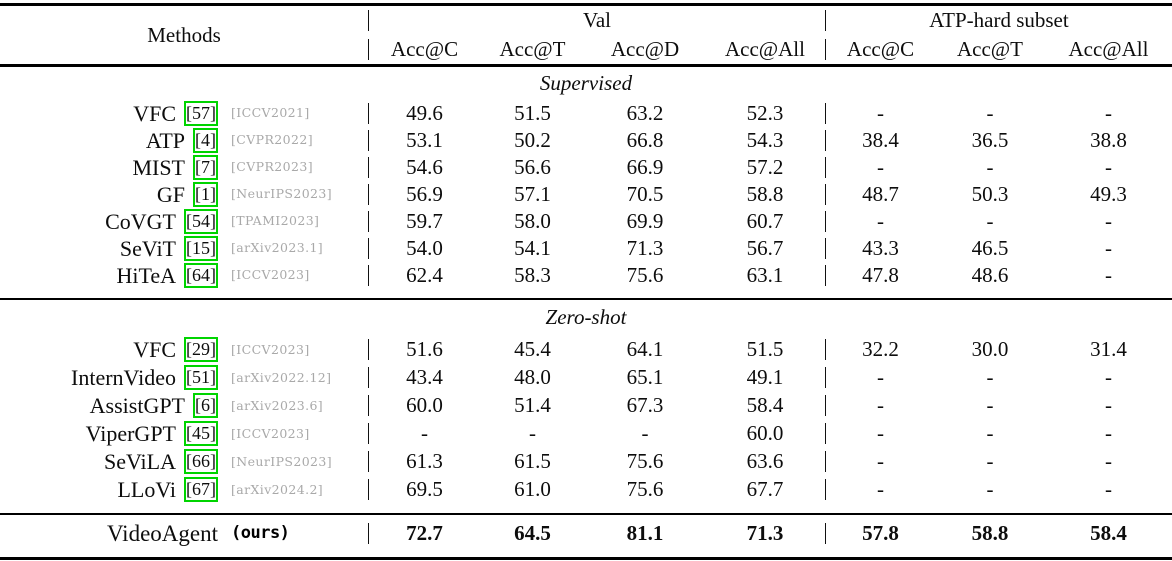  I want to click on method-name-group: MIST [7], so click(109, 167).